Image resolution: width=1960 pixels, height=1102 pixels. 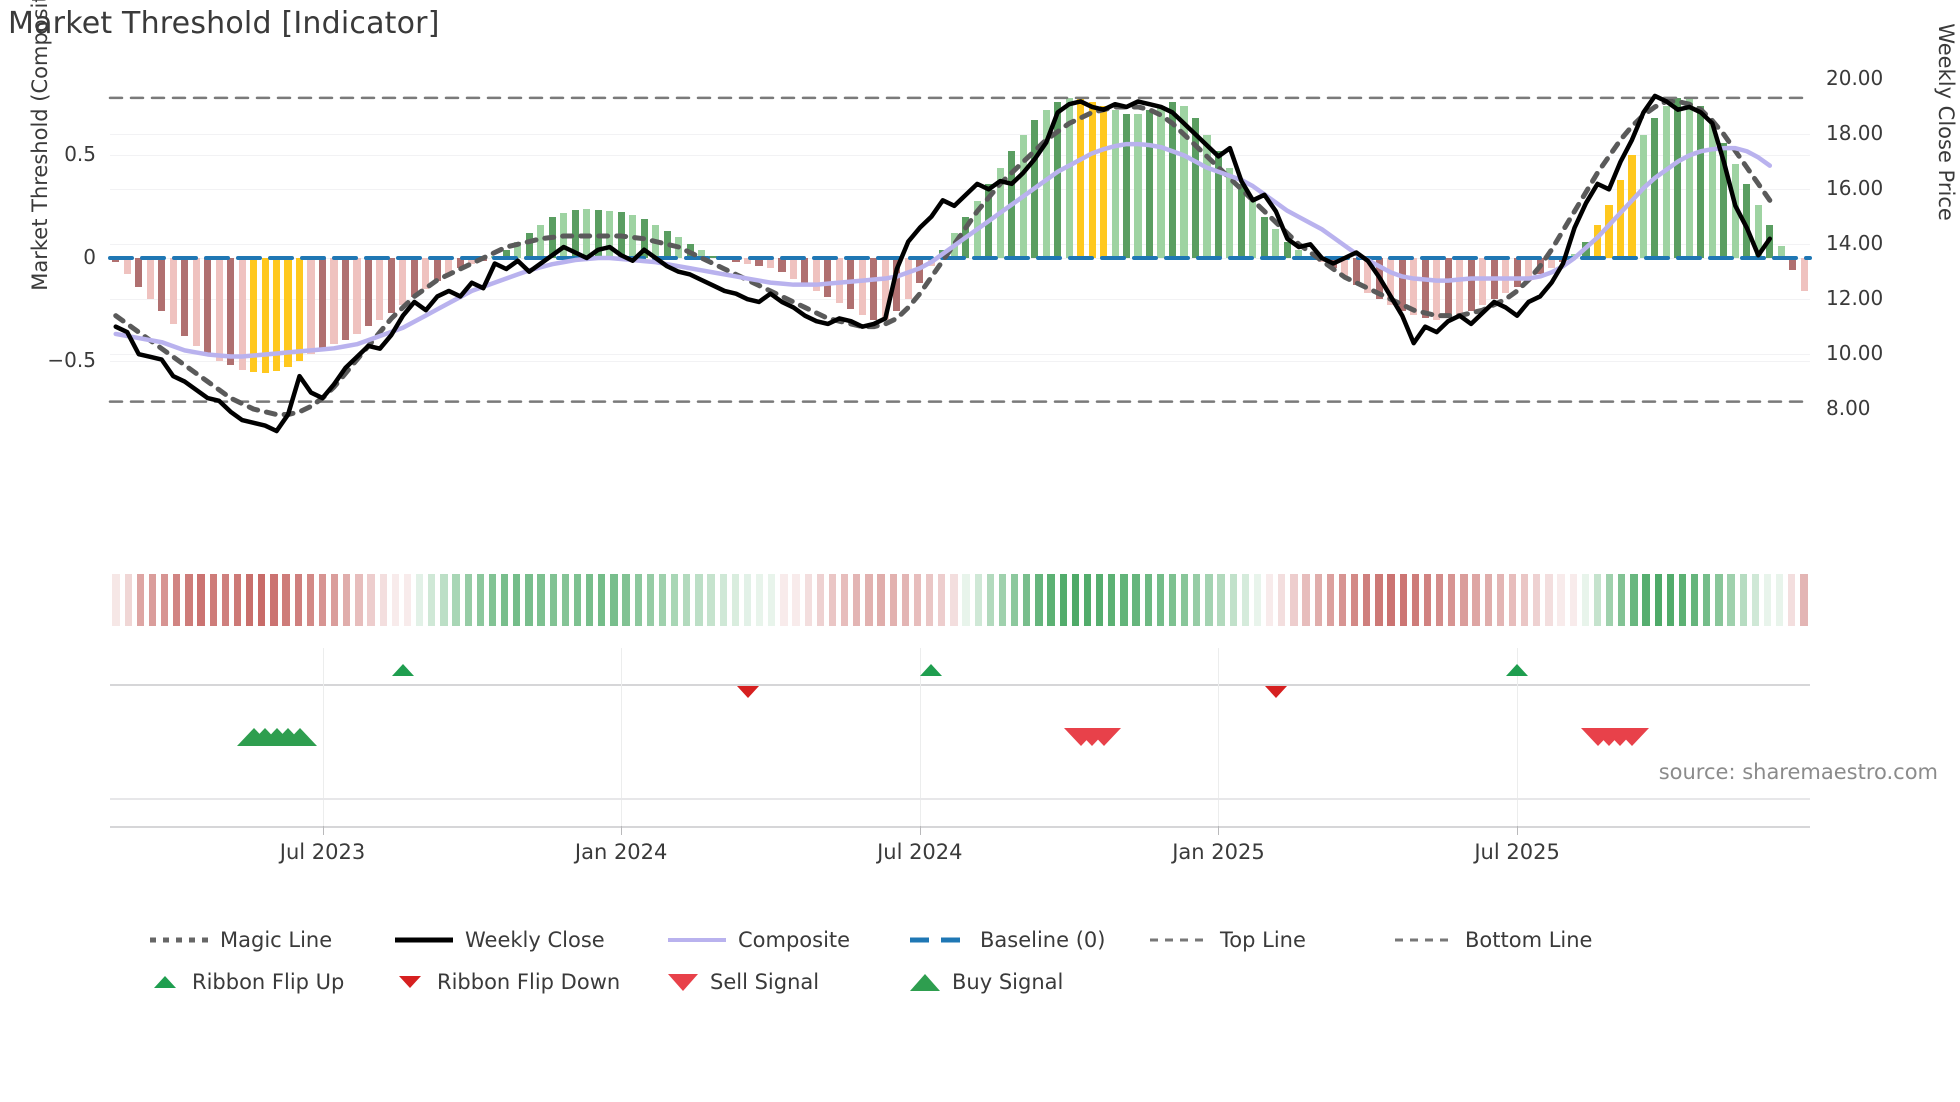 I want to click on legend-item-ribbon-flip-up: Ribbon Flip Up, so click(x=247, y=982).